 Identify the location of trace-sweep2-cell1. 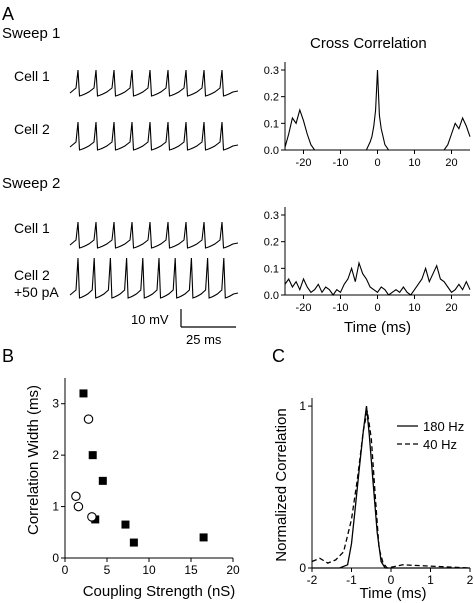
(154, 235).